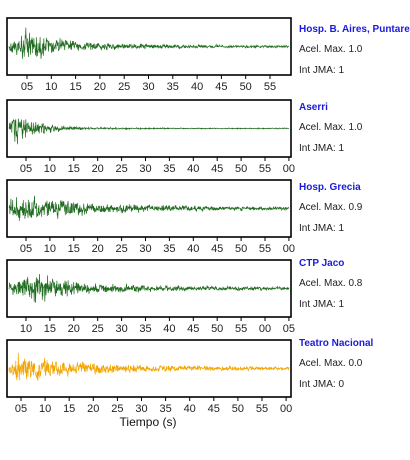  What do you see at coordinates (331, 283) in the screenshot?
I see `max-acceleration-label: Acel. Max. 0.8` at bounding box center [331, 283].